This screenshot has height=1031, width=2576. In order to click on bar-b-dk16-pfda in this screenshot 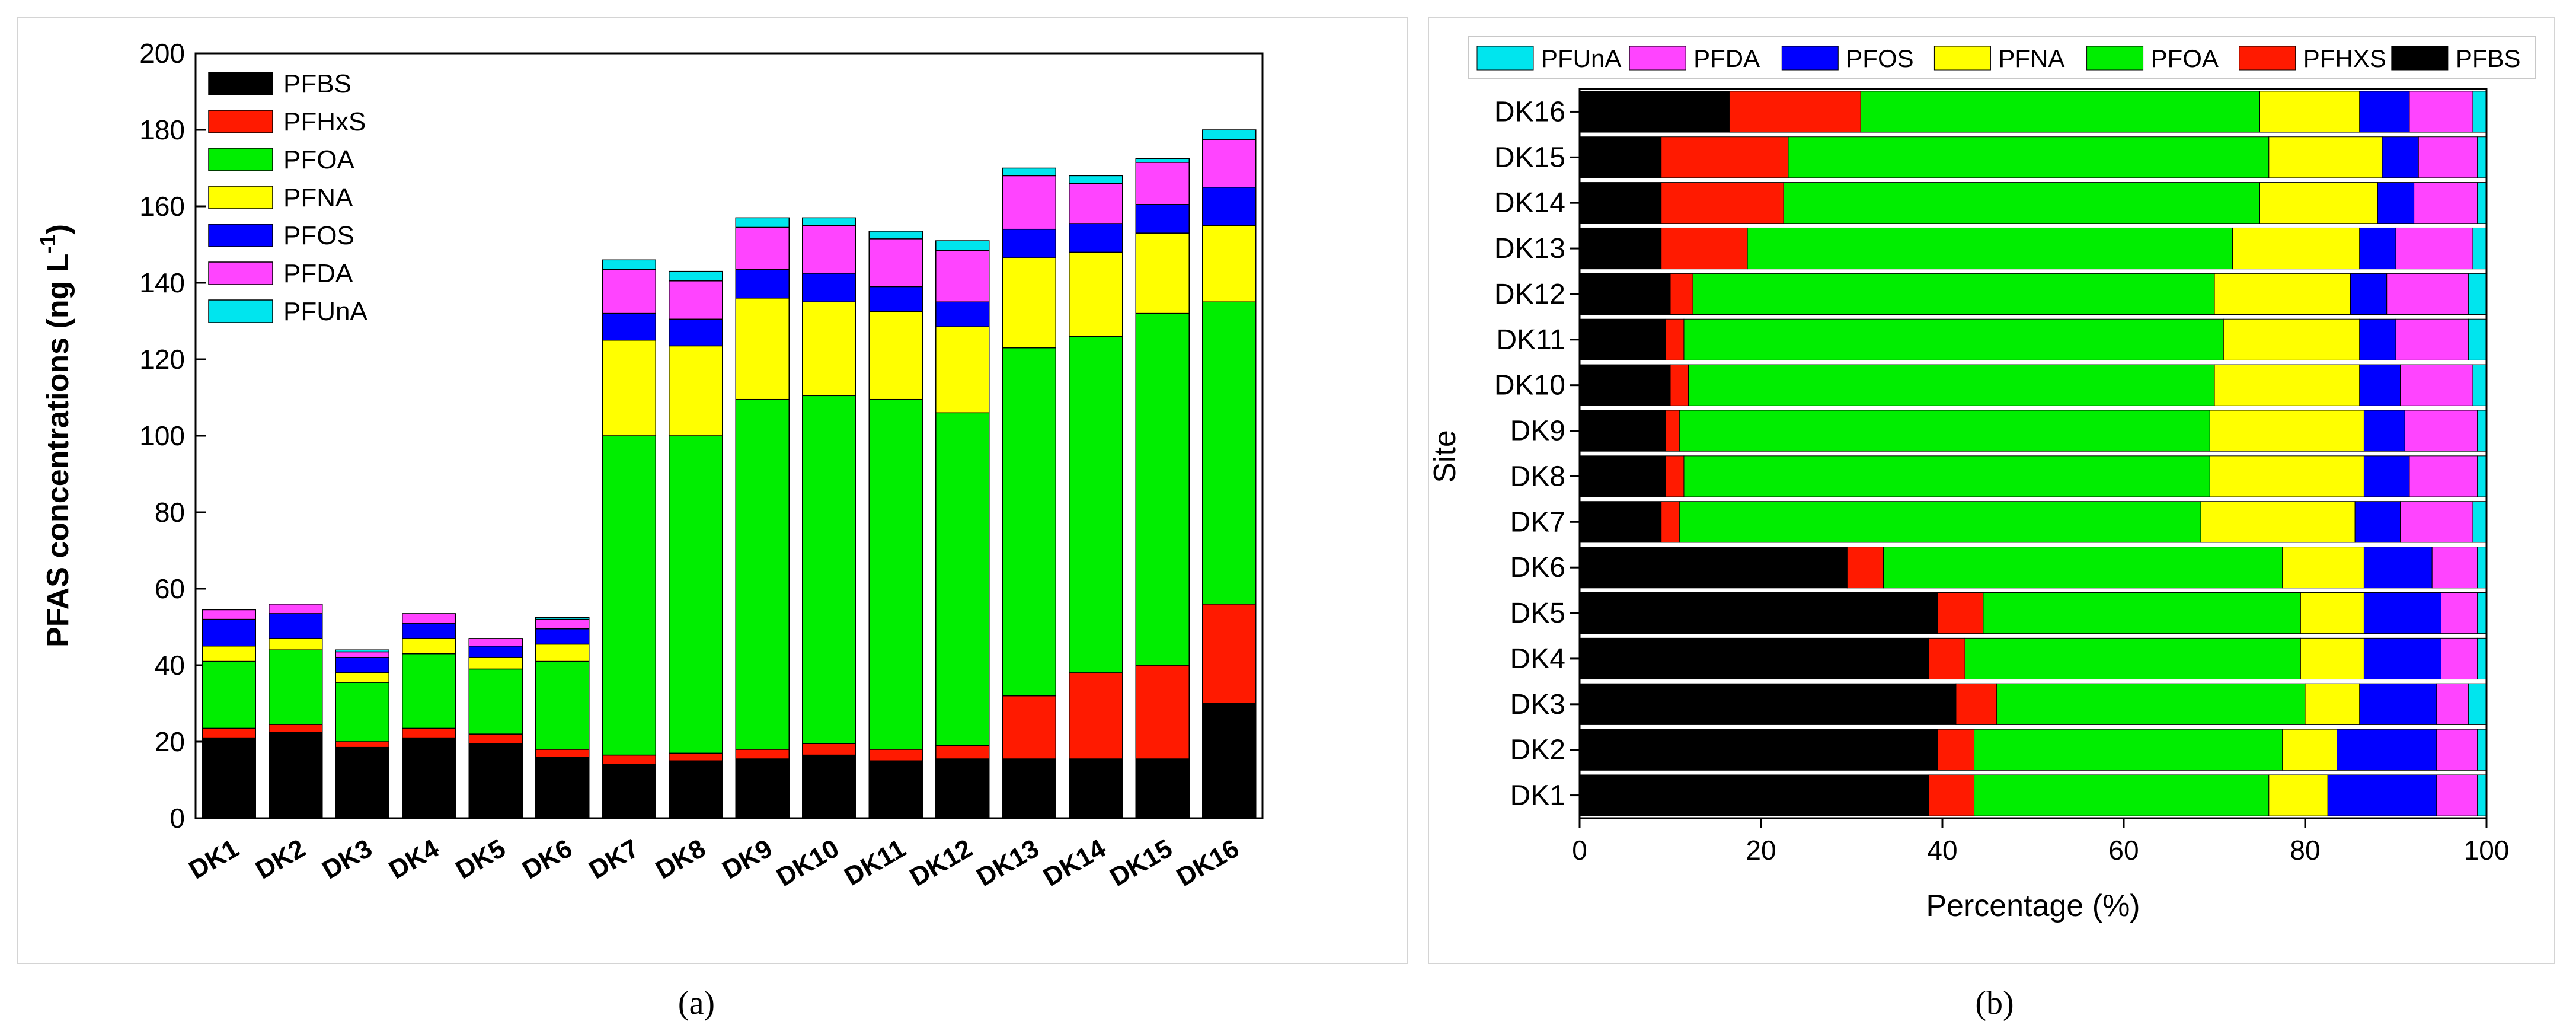, I will do `click(2441, 112)`.